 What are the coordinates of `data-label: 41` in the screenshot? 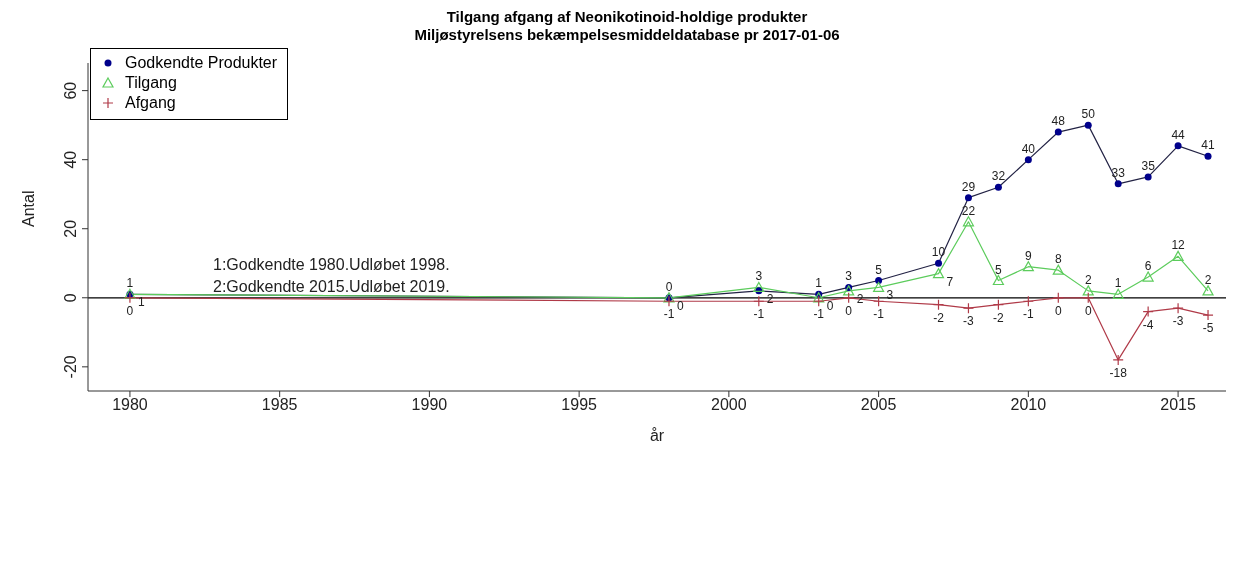 It's located at (1208, 145).